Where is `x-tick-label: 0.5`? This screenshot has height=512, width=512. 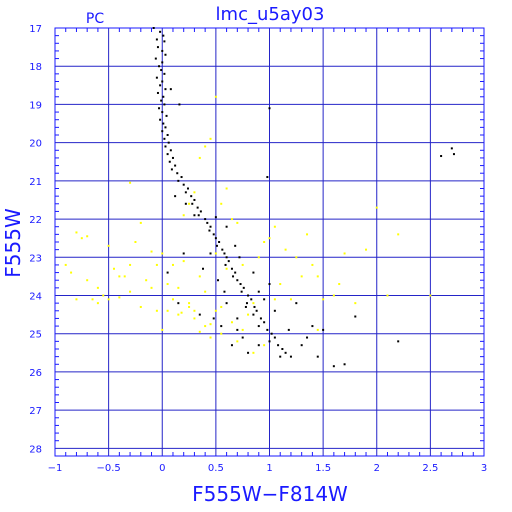
x-tick-label: 0.5 is located at coordinates (216, 468).